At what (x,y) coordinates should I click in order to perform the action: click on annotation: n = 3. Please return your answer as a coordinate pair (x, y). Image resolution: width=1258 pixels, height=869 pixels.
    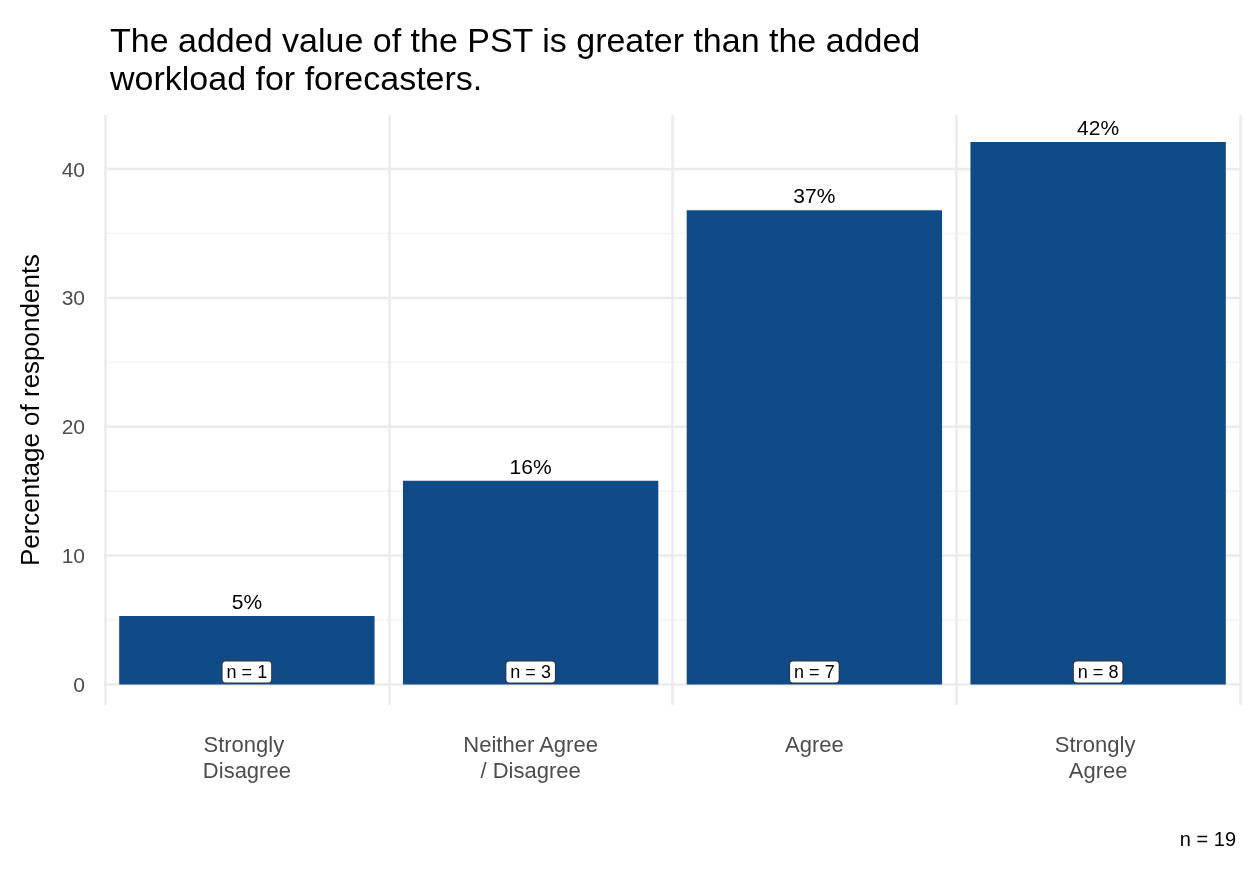
    Looking at the image, I should click on (530, 672).